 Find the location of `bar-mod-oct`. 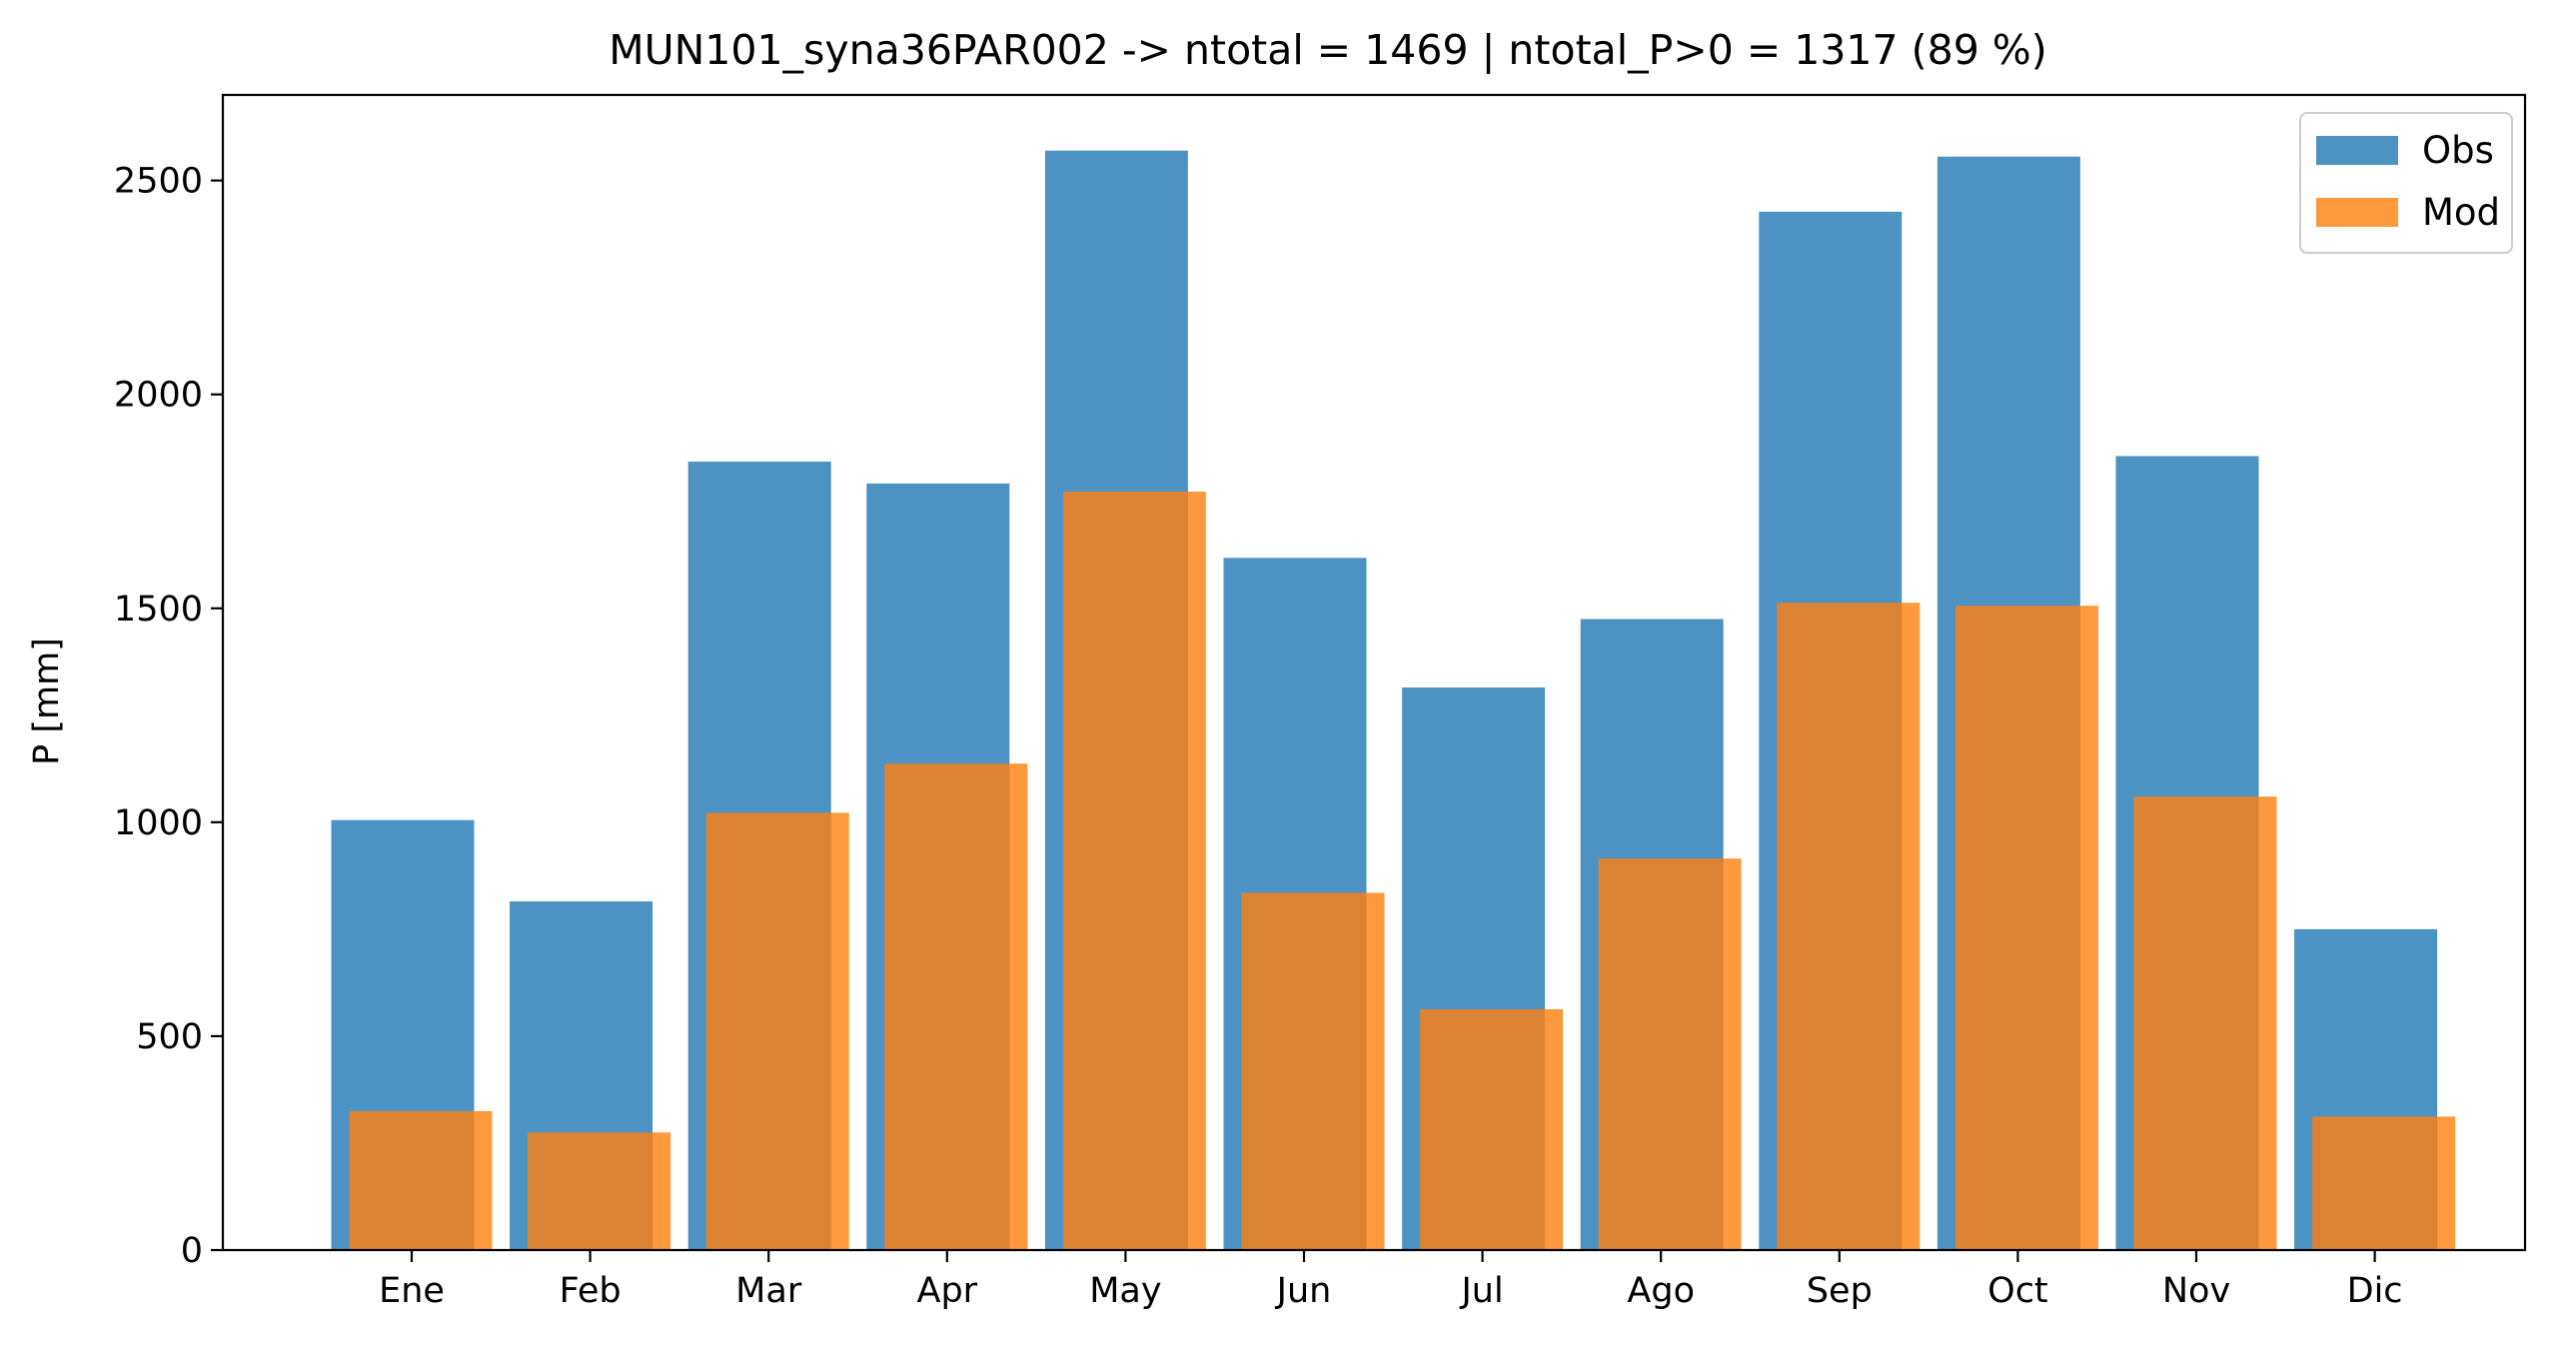

bar-mod-oct is located at coordinates (2026, 928).